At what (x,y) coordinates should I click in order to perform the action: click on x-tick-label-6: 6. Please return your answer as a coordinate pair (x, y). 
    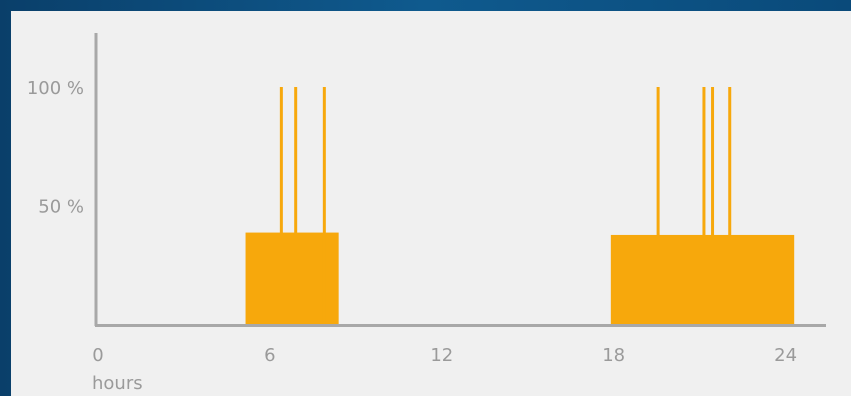
    Looking at the image, I should click on (269, 355).